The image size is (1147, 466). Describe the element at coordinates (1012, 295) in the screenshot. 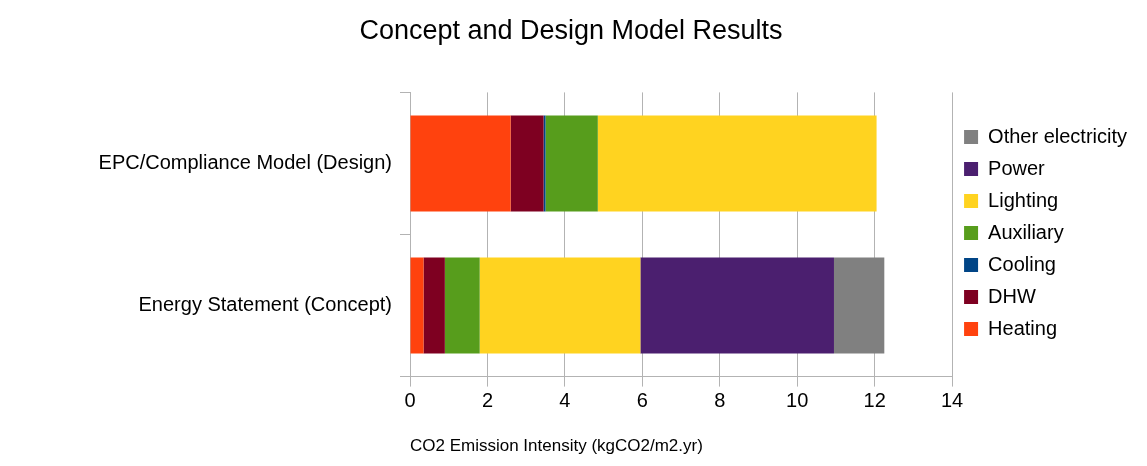

I see `legend-label: DHW` at that location.